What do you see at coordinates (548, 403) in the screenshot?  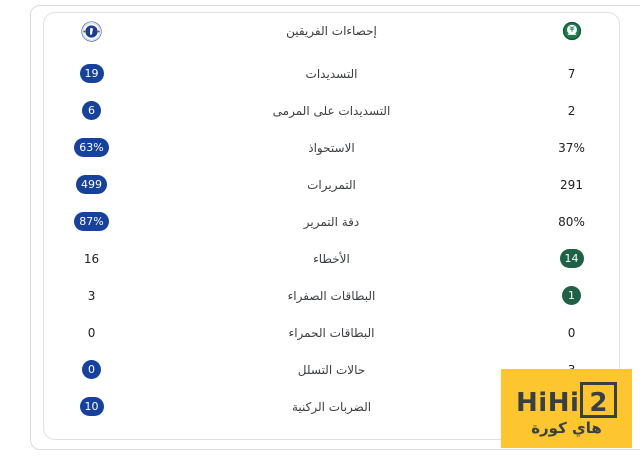 I see `watermark-latin: HiHi` at bounding box center [548, 403].